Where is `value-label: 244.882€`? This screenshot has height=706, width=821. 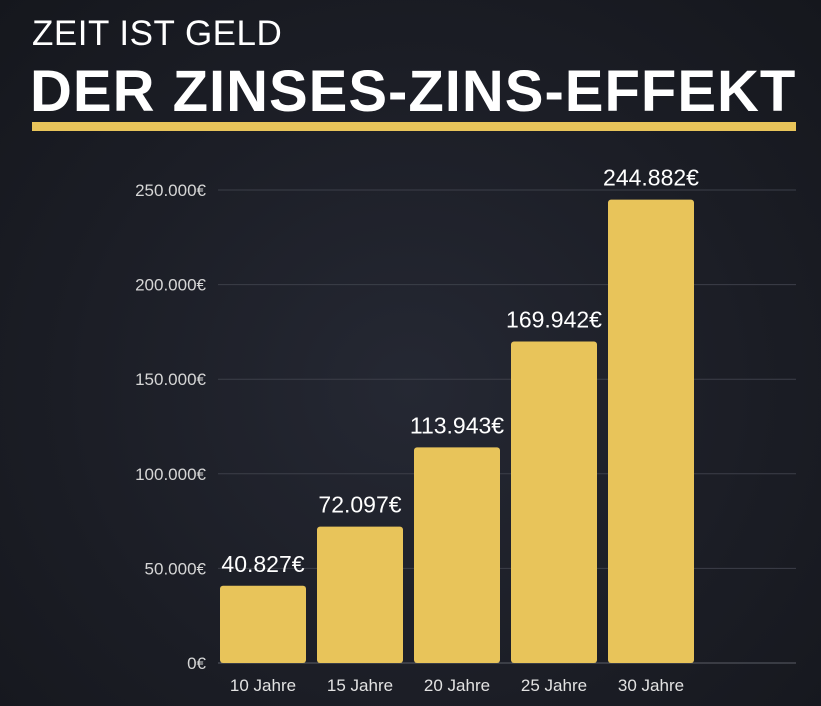
value-label: 244.882€ is located at coordinates (651, 178).